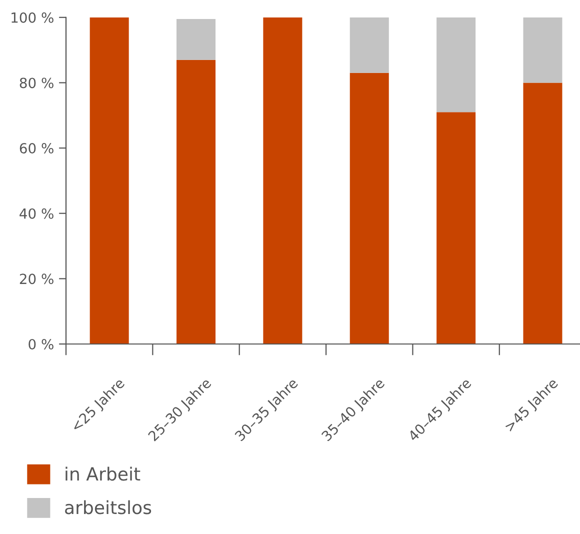 The width and height of the screenshot is (580, 534). I want to click on y-tick-label: 20 %, so click(37, 279).